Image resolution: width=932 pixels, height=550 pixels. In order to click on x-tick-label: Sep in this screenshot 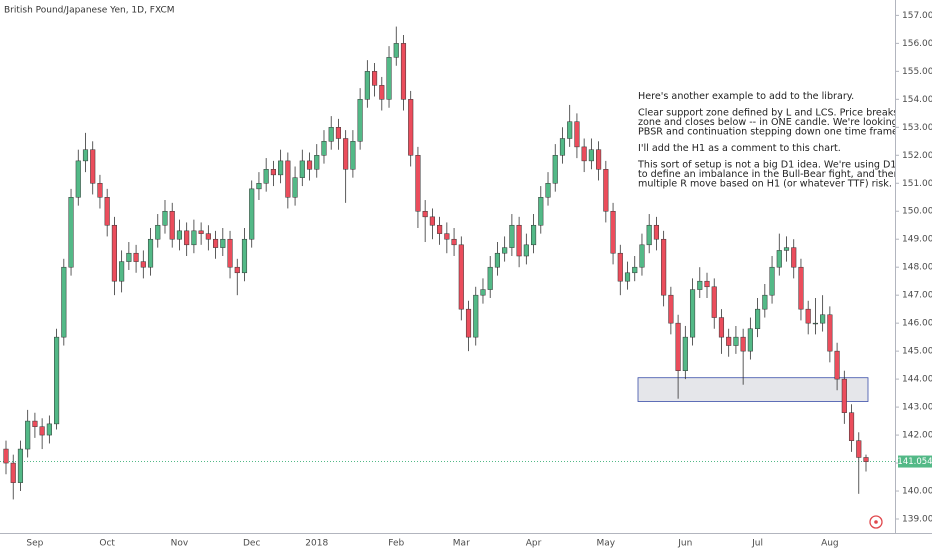, I will do `click(34, 544)`.